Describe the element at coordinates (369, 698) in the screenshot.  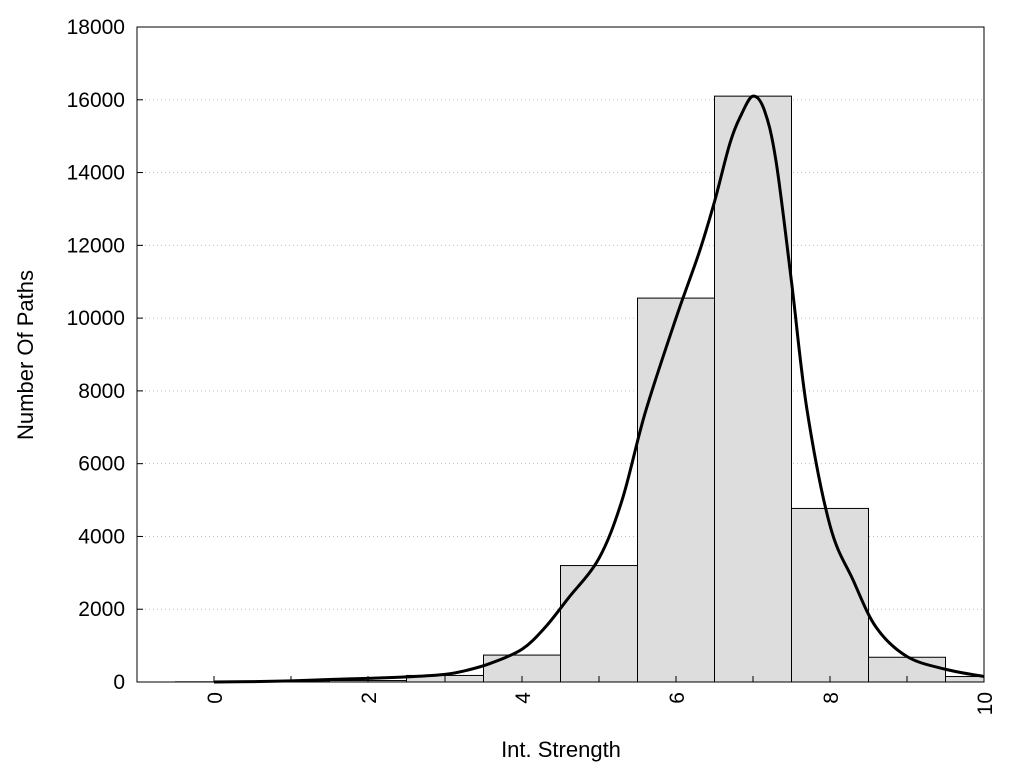
I see `x-tick-label: 2` at that location.